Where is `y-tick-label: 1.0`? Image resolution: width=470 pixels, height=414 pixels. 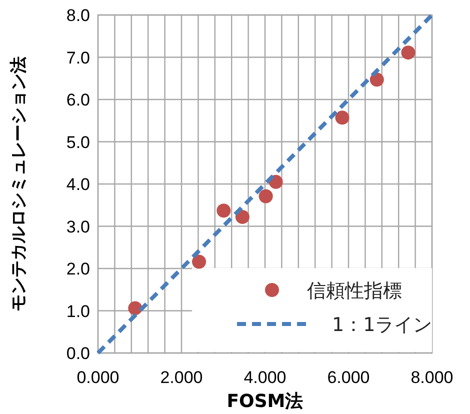
y-tick-label: 1.0 is located at coordinates (78, 311).